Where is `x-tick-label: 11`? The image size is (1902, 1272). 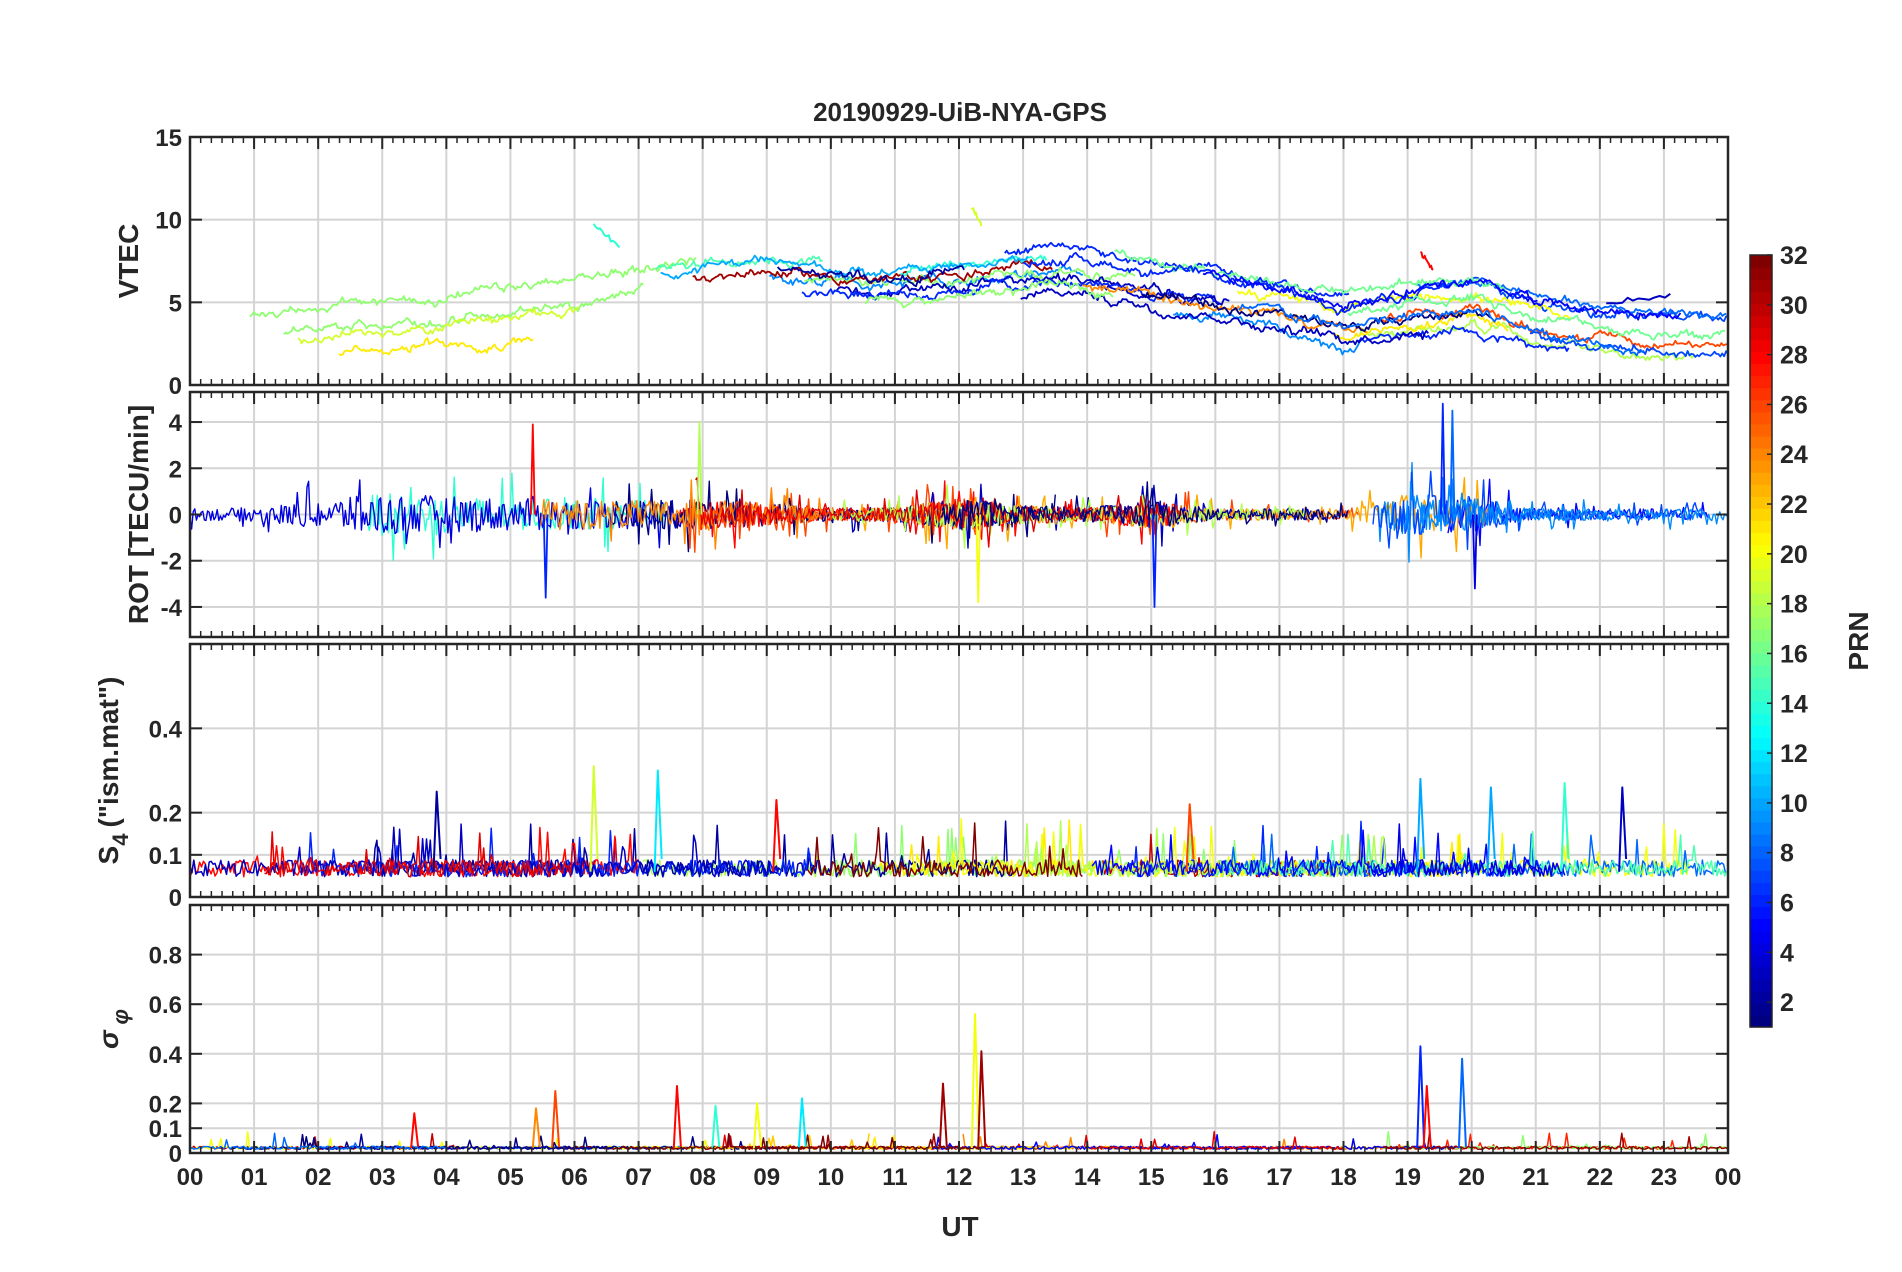 x-tick-label: 11 is located at coordinates (894, 1177).